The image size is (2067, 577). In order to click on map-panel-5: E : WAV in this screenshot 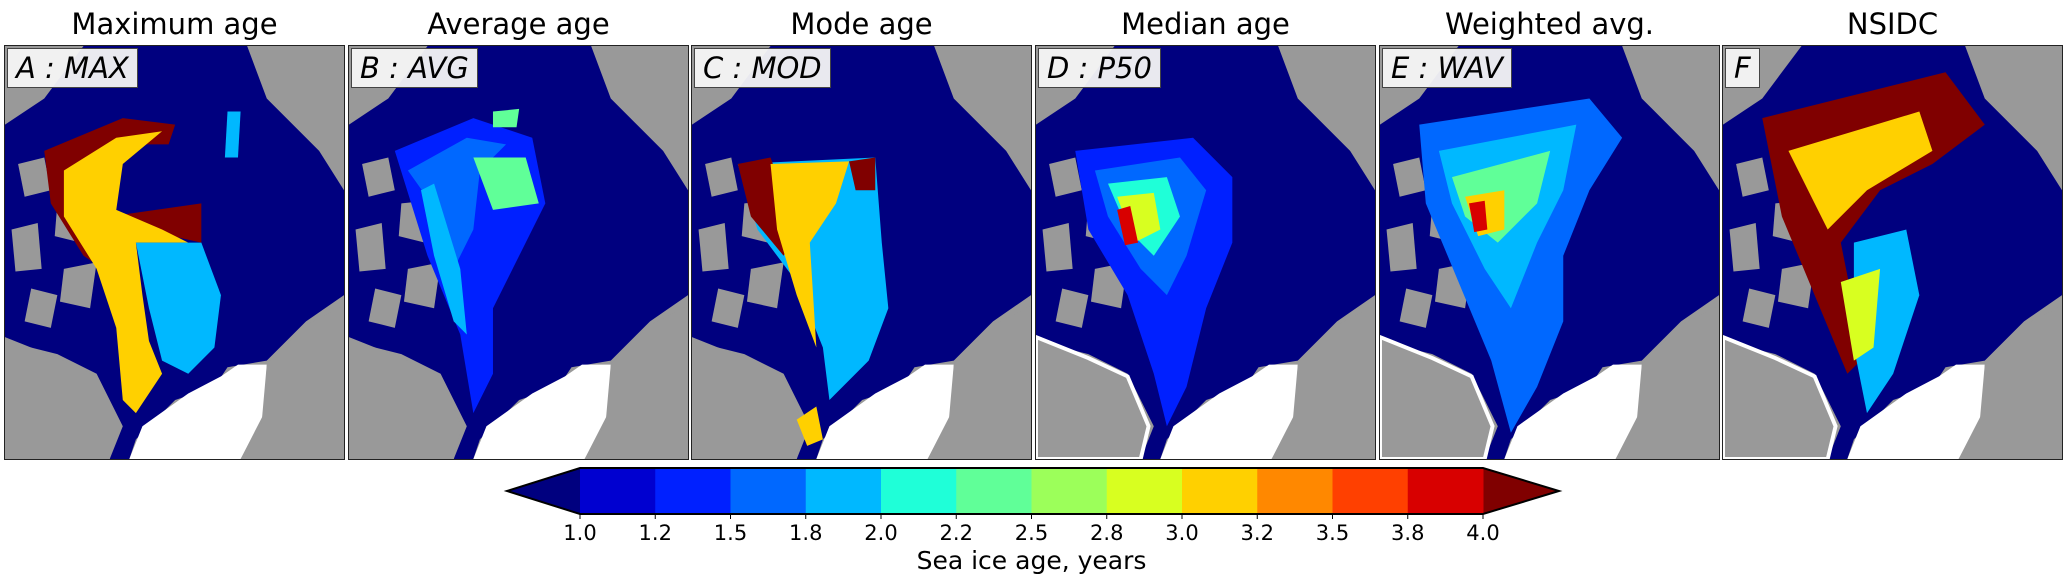, I will do `click(1549, 252)`.